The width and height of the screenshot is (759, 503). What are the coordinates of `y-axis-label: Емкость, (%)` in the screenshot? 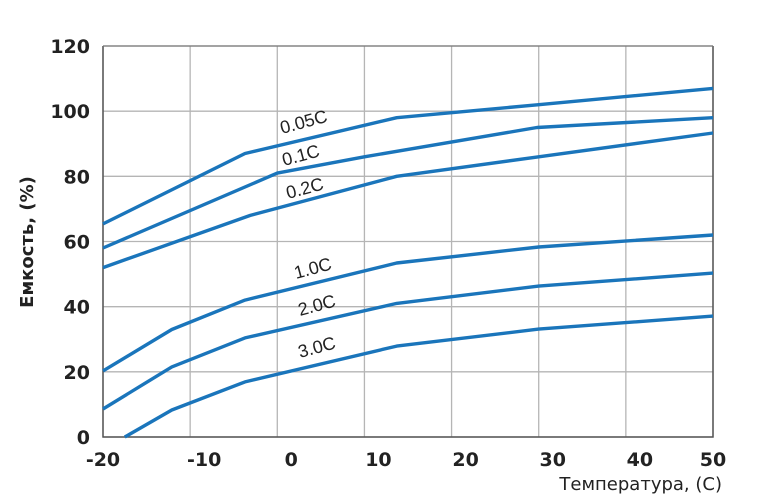 It's located at (27, 242).